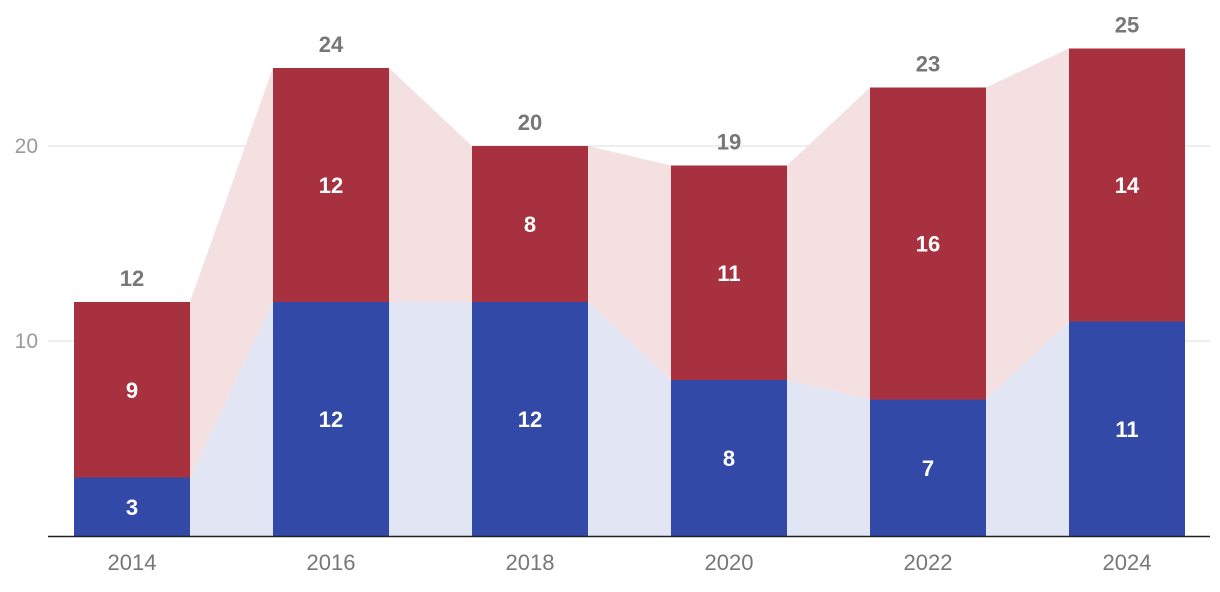  What do you see at coordinates (1127, 25) in the screenshot?
I see `total-label: 25` at bounding box center [1127, 25].